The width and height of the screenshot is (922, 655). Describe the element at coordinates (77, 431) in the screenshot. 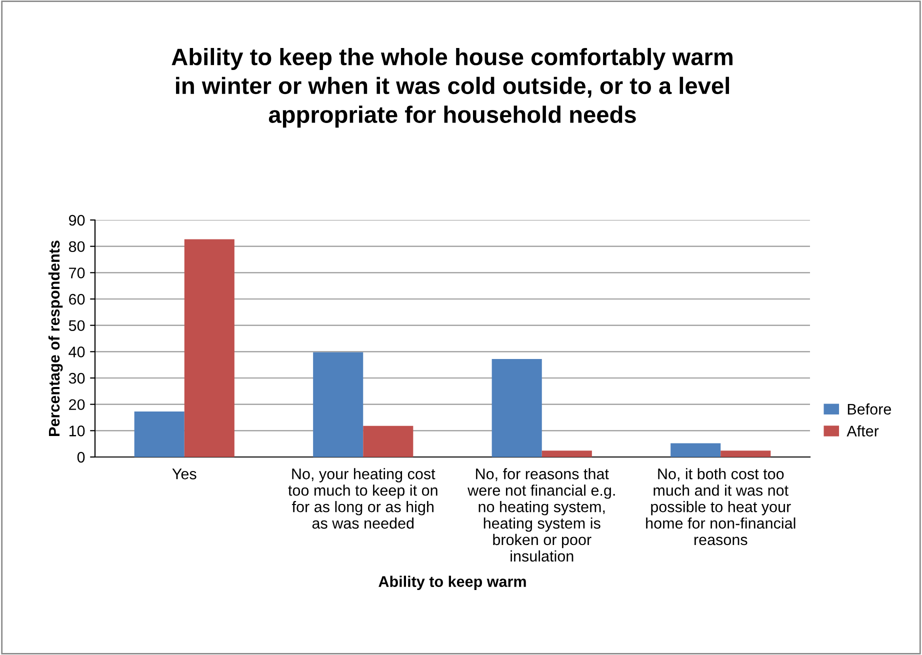

I see `y-tick-label: 10` at that location.